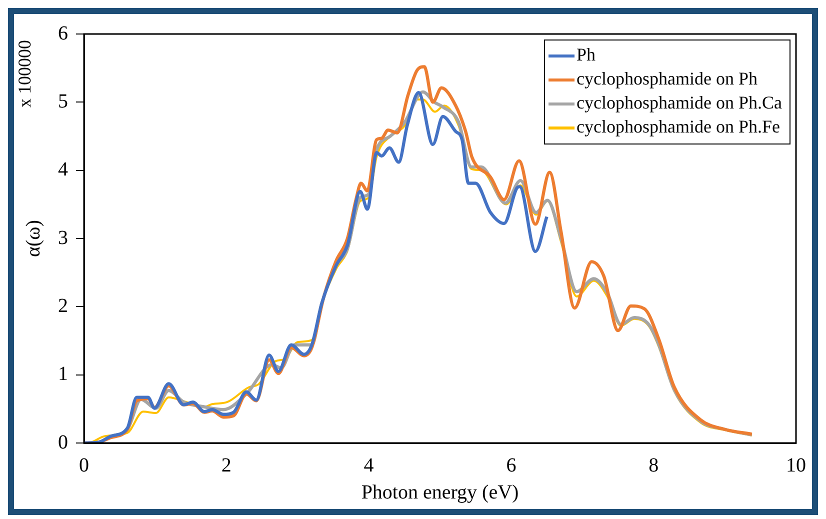 Image resolution: width=826 pixels, height=519 pixels. Describe the element at coordinates (369, 465) in the screenshot. I see `x-tick-label: 4` at that location.